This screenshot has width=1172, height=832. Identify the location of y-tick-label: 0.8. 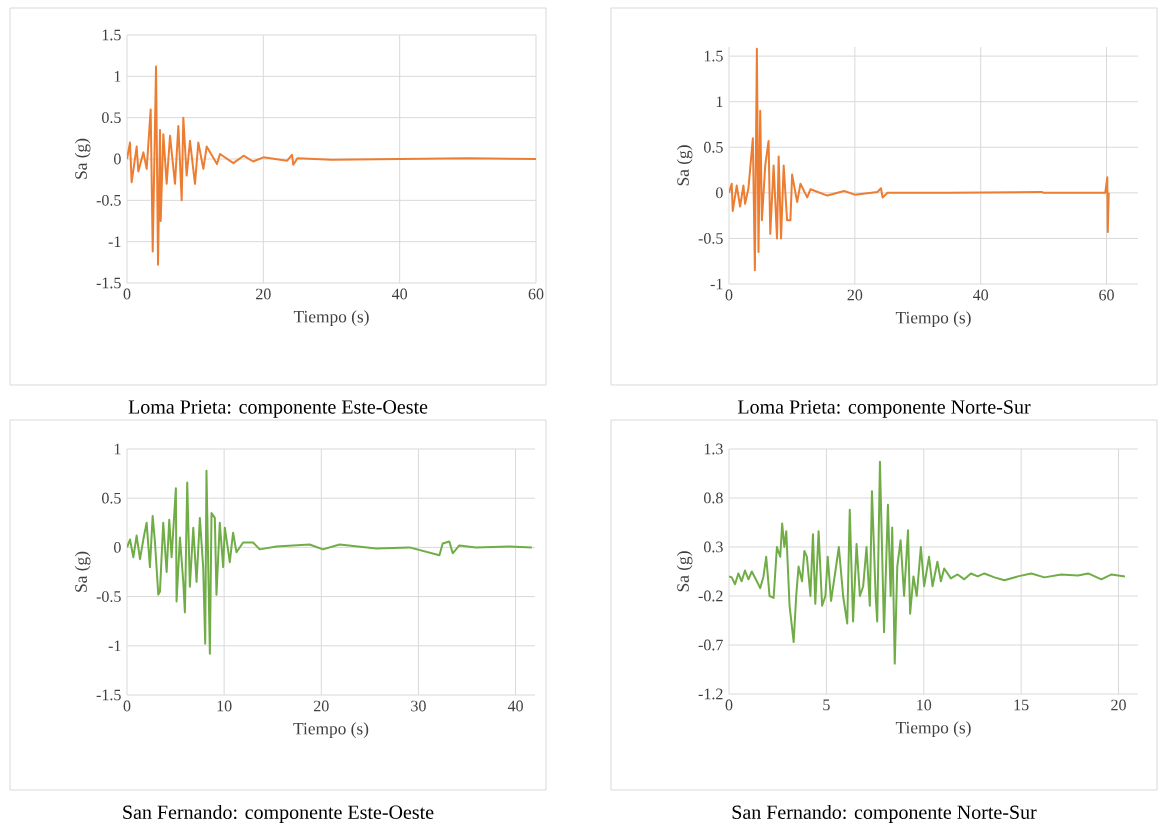
(713, 498).